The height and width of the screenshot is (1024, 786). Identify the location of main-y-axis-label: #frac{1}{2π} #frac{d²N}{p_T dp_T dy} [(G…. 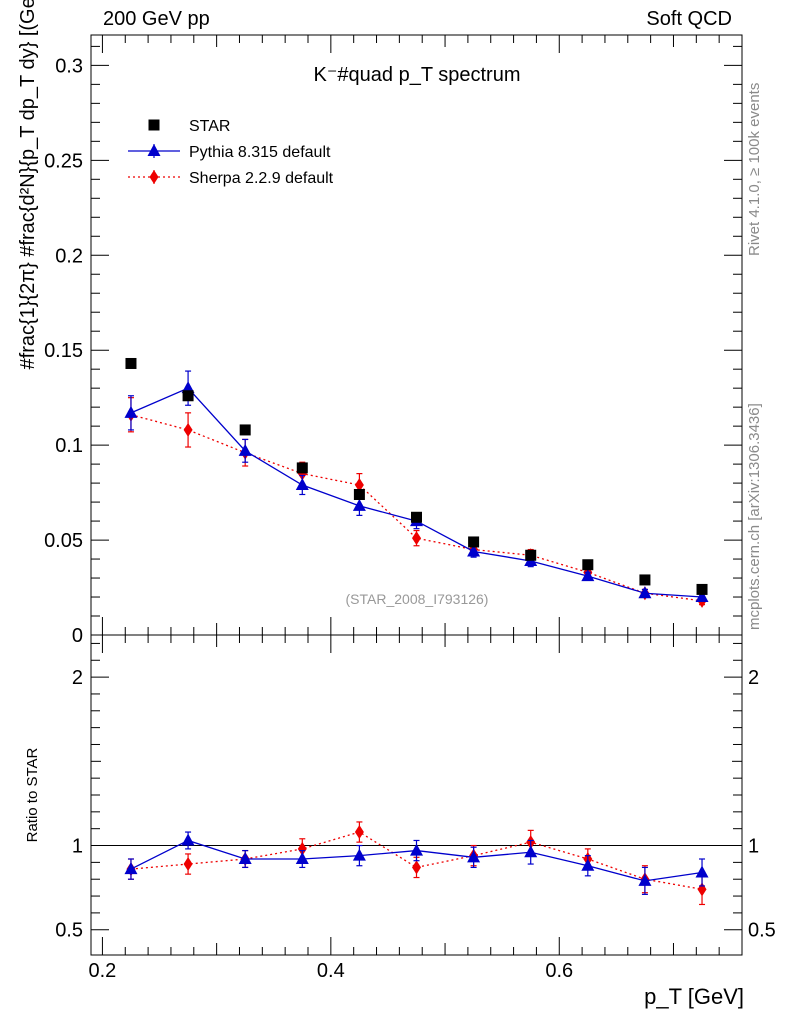
(28, 184).